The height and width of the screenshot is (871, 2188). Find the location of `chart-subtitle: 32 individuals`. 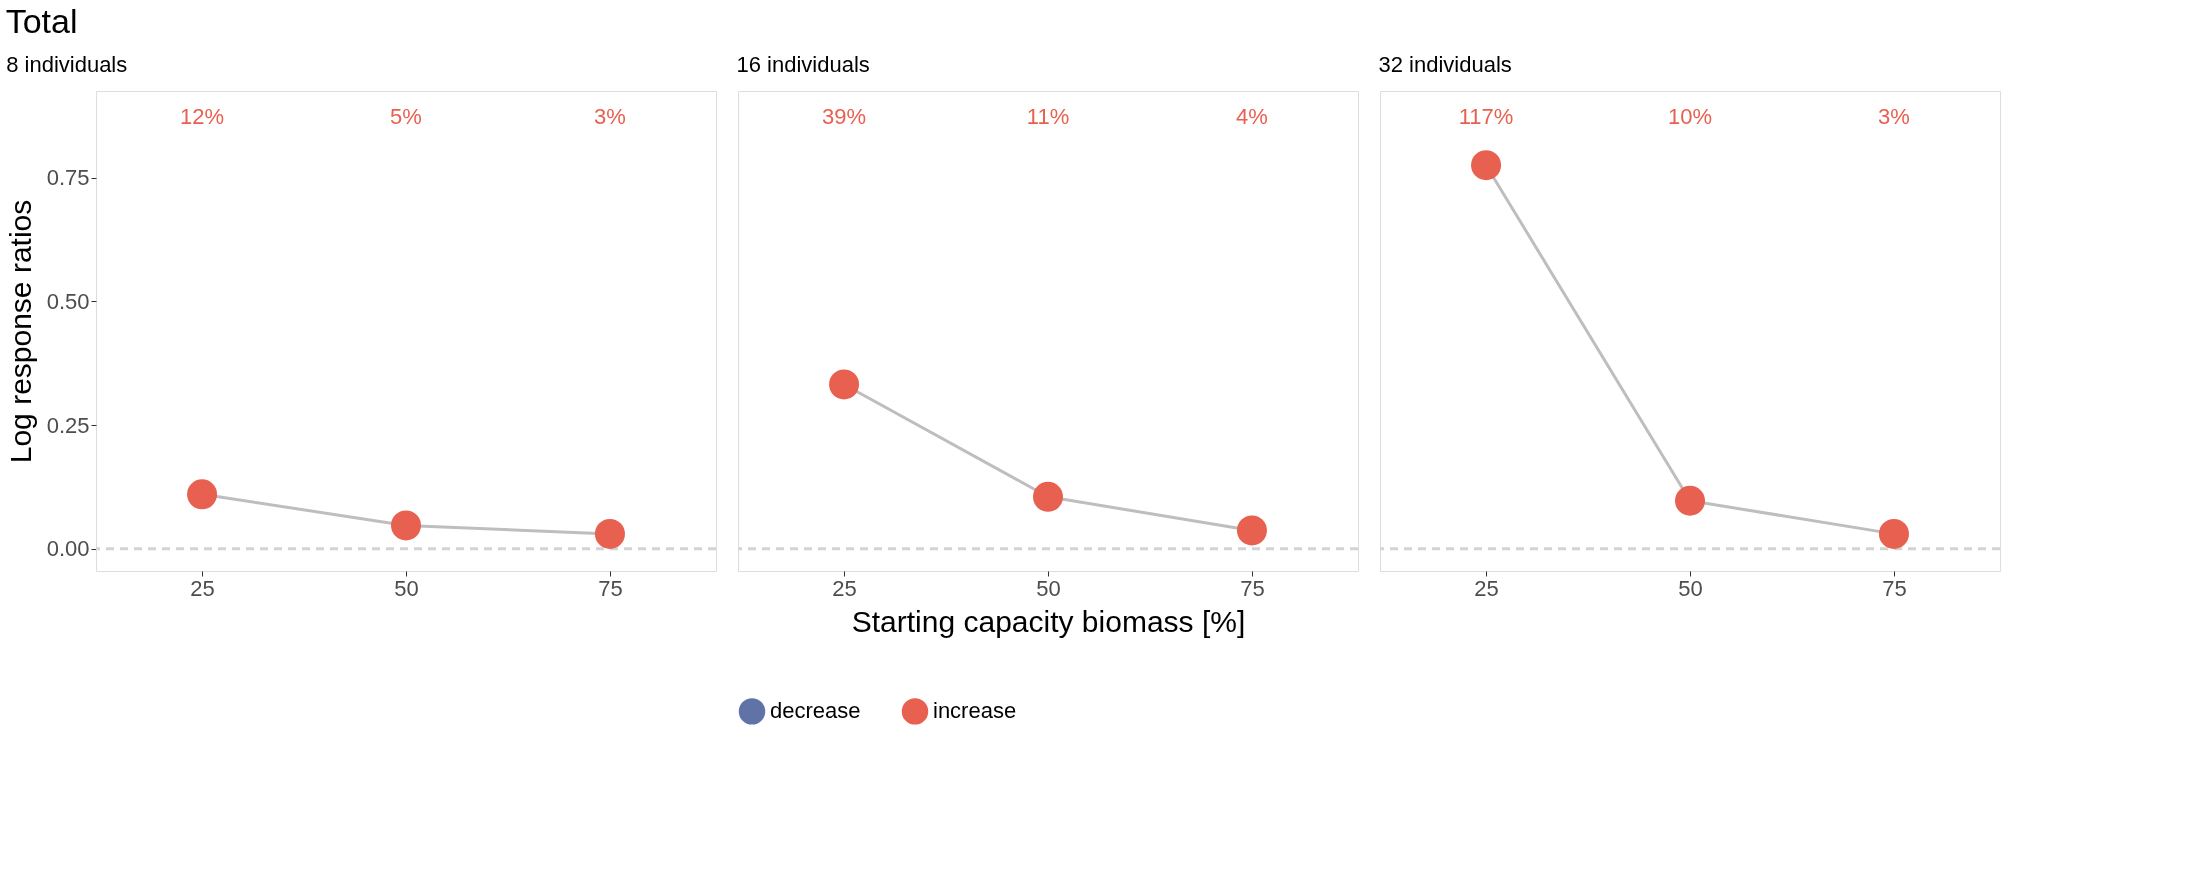

chart-subtitle: 32 individuals is located at coordinates (1445, 64).